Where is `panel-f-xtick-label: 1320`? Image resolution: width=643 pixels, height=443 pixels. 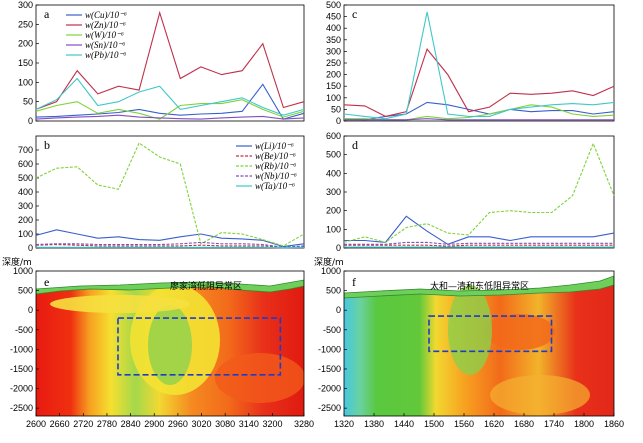
panel-f-xtick-label: 1320 is located at coordinates (344, 424).